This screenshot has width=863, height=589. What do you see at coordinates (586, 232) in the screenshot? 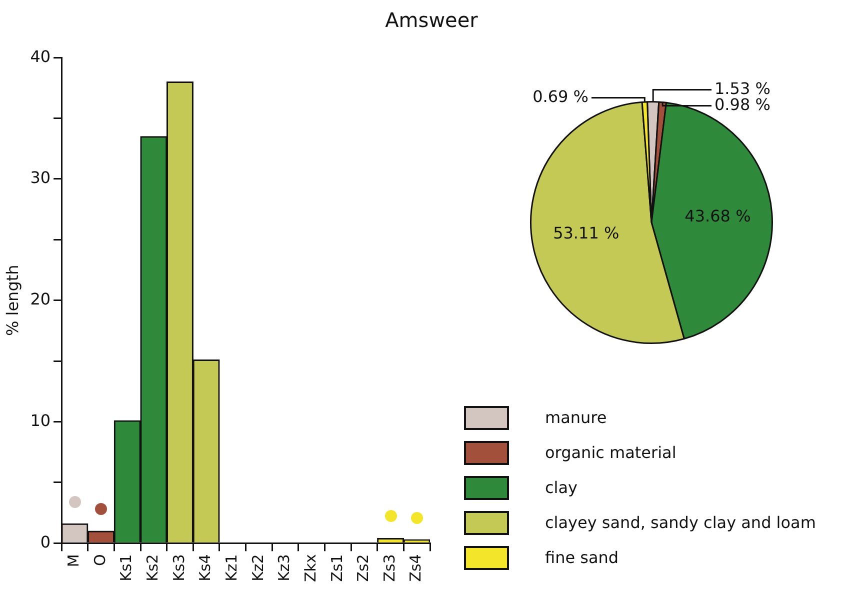
I see `data-label: 53.11 %` at bounding box center [586, 232].